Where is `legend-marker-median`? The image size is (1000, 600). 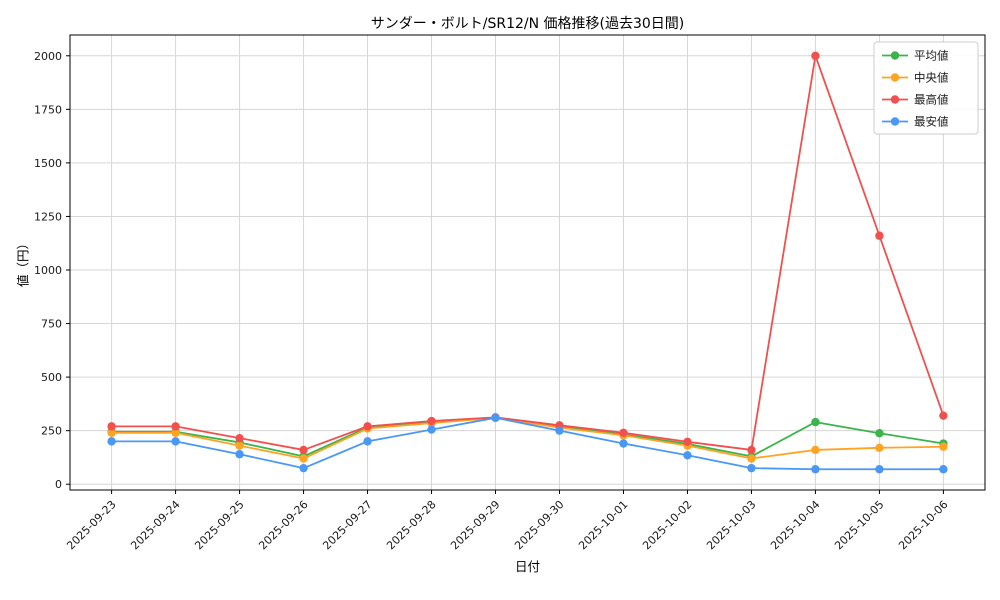 legend-marker-median is located at coordinates (895, 77).